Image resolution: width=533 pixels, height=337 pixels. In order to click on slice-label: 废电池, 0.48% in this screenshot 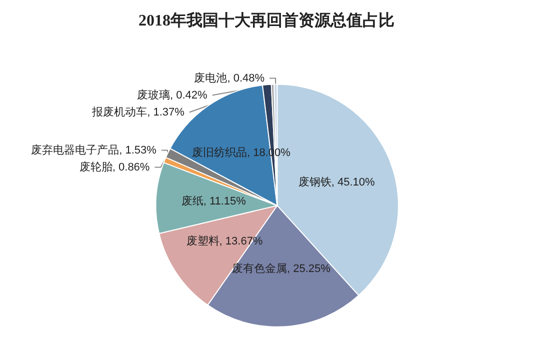, I will do `click(229, 77)`.